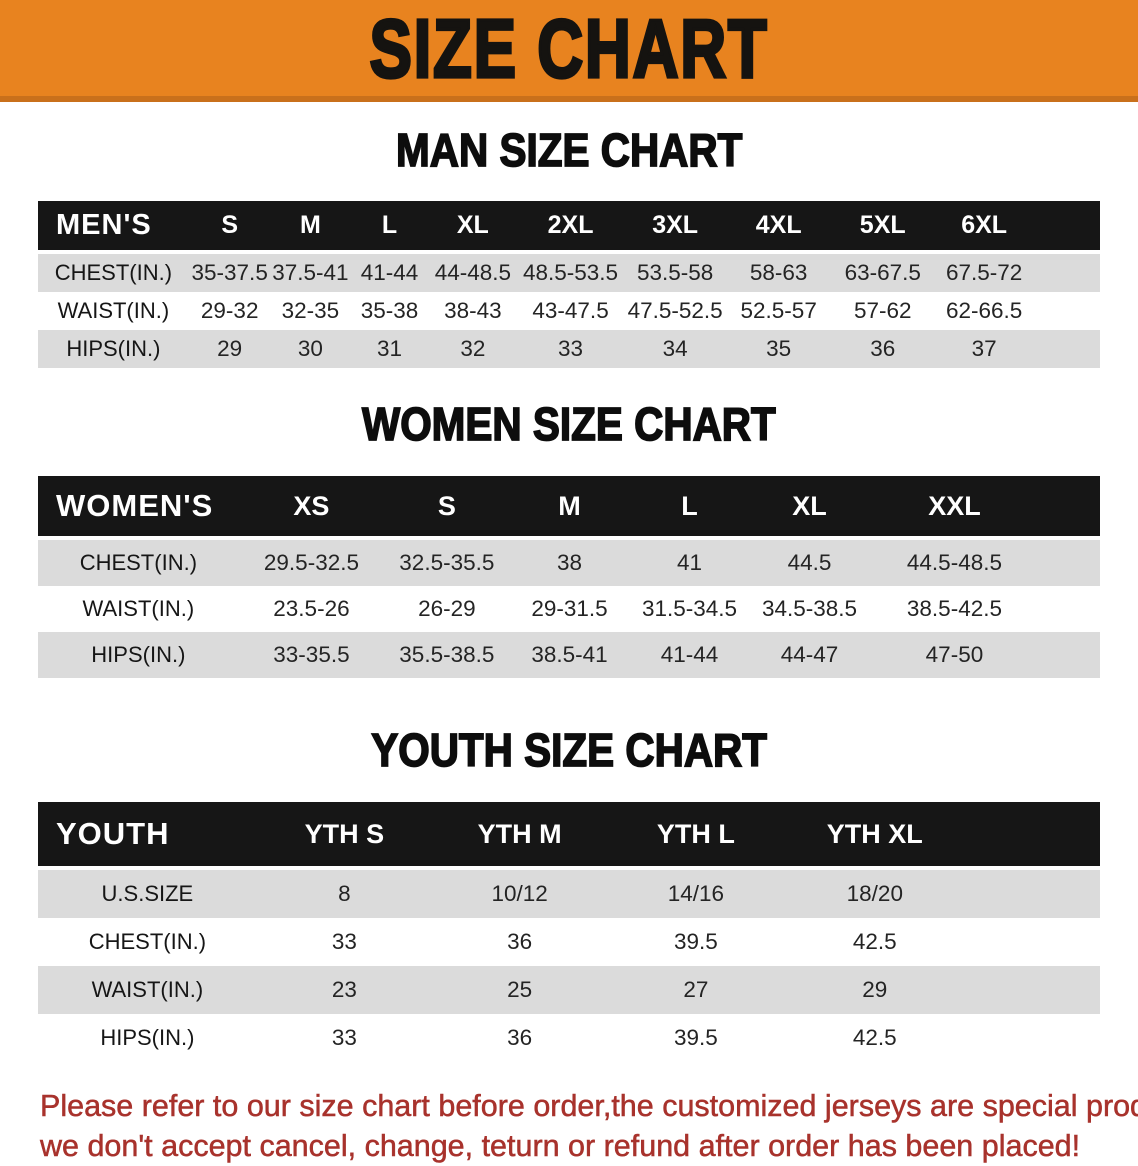  I want to click on size-column-header: 2XL, so click(570, 227).